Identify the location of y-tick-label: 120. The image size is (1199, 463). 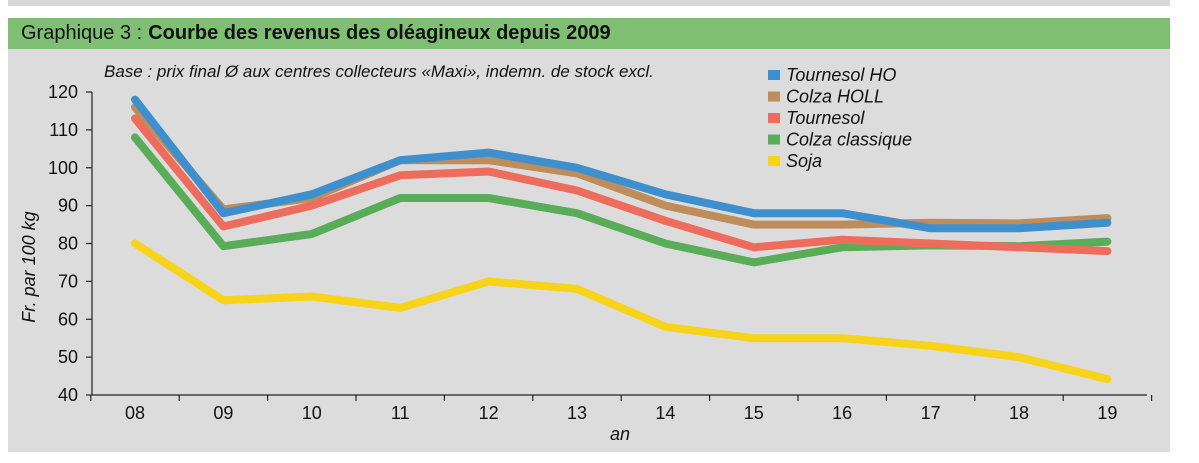
(63, 92).